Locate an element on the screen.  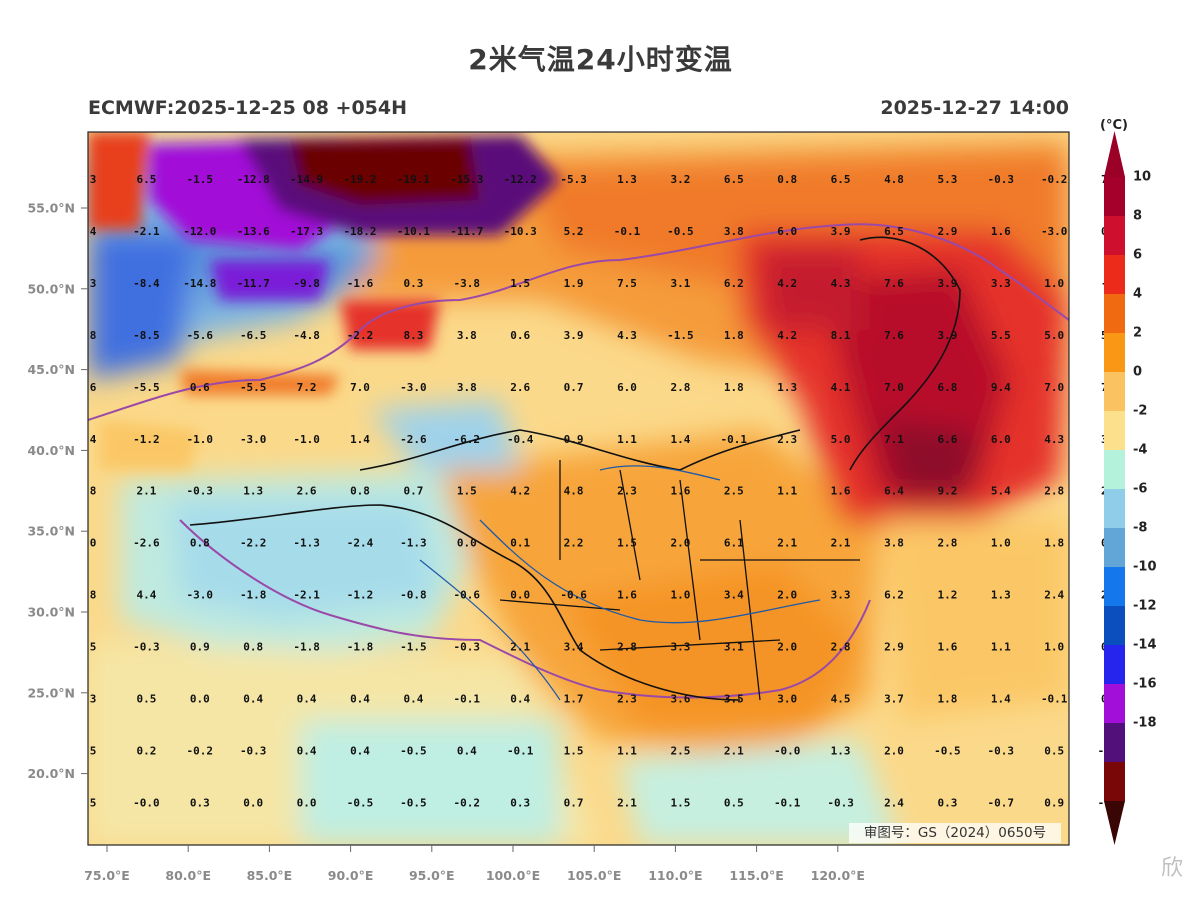
grid-value: 3.9 is located at coordinates (947, 335).